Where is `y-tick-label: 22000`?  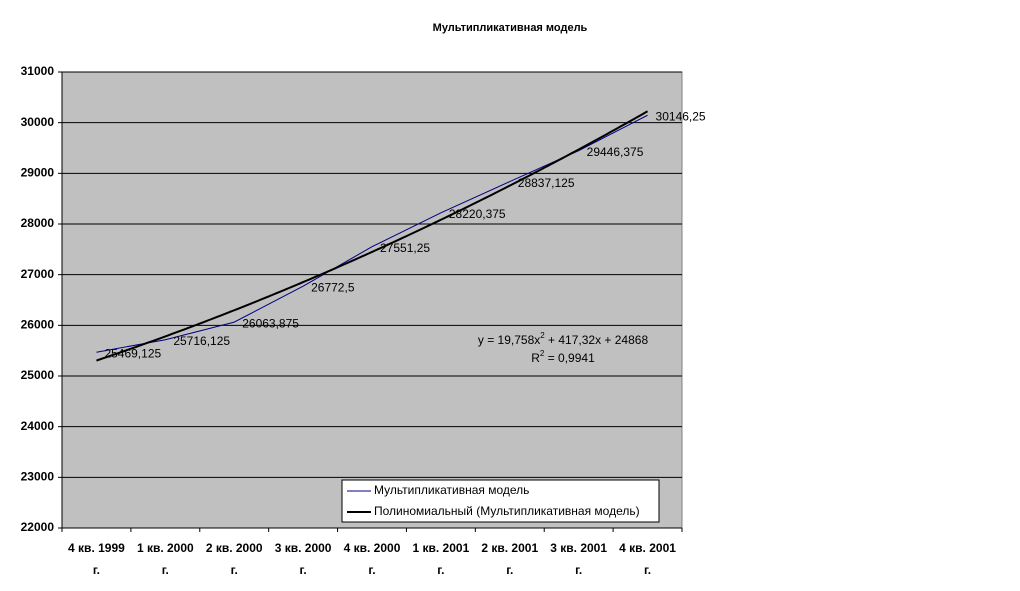
y-tick-label: 22000 is located at coordinates (38, 527).